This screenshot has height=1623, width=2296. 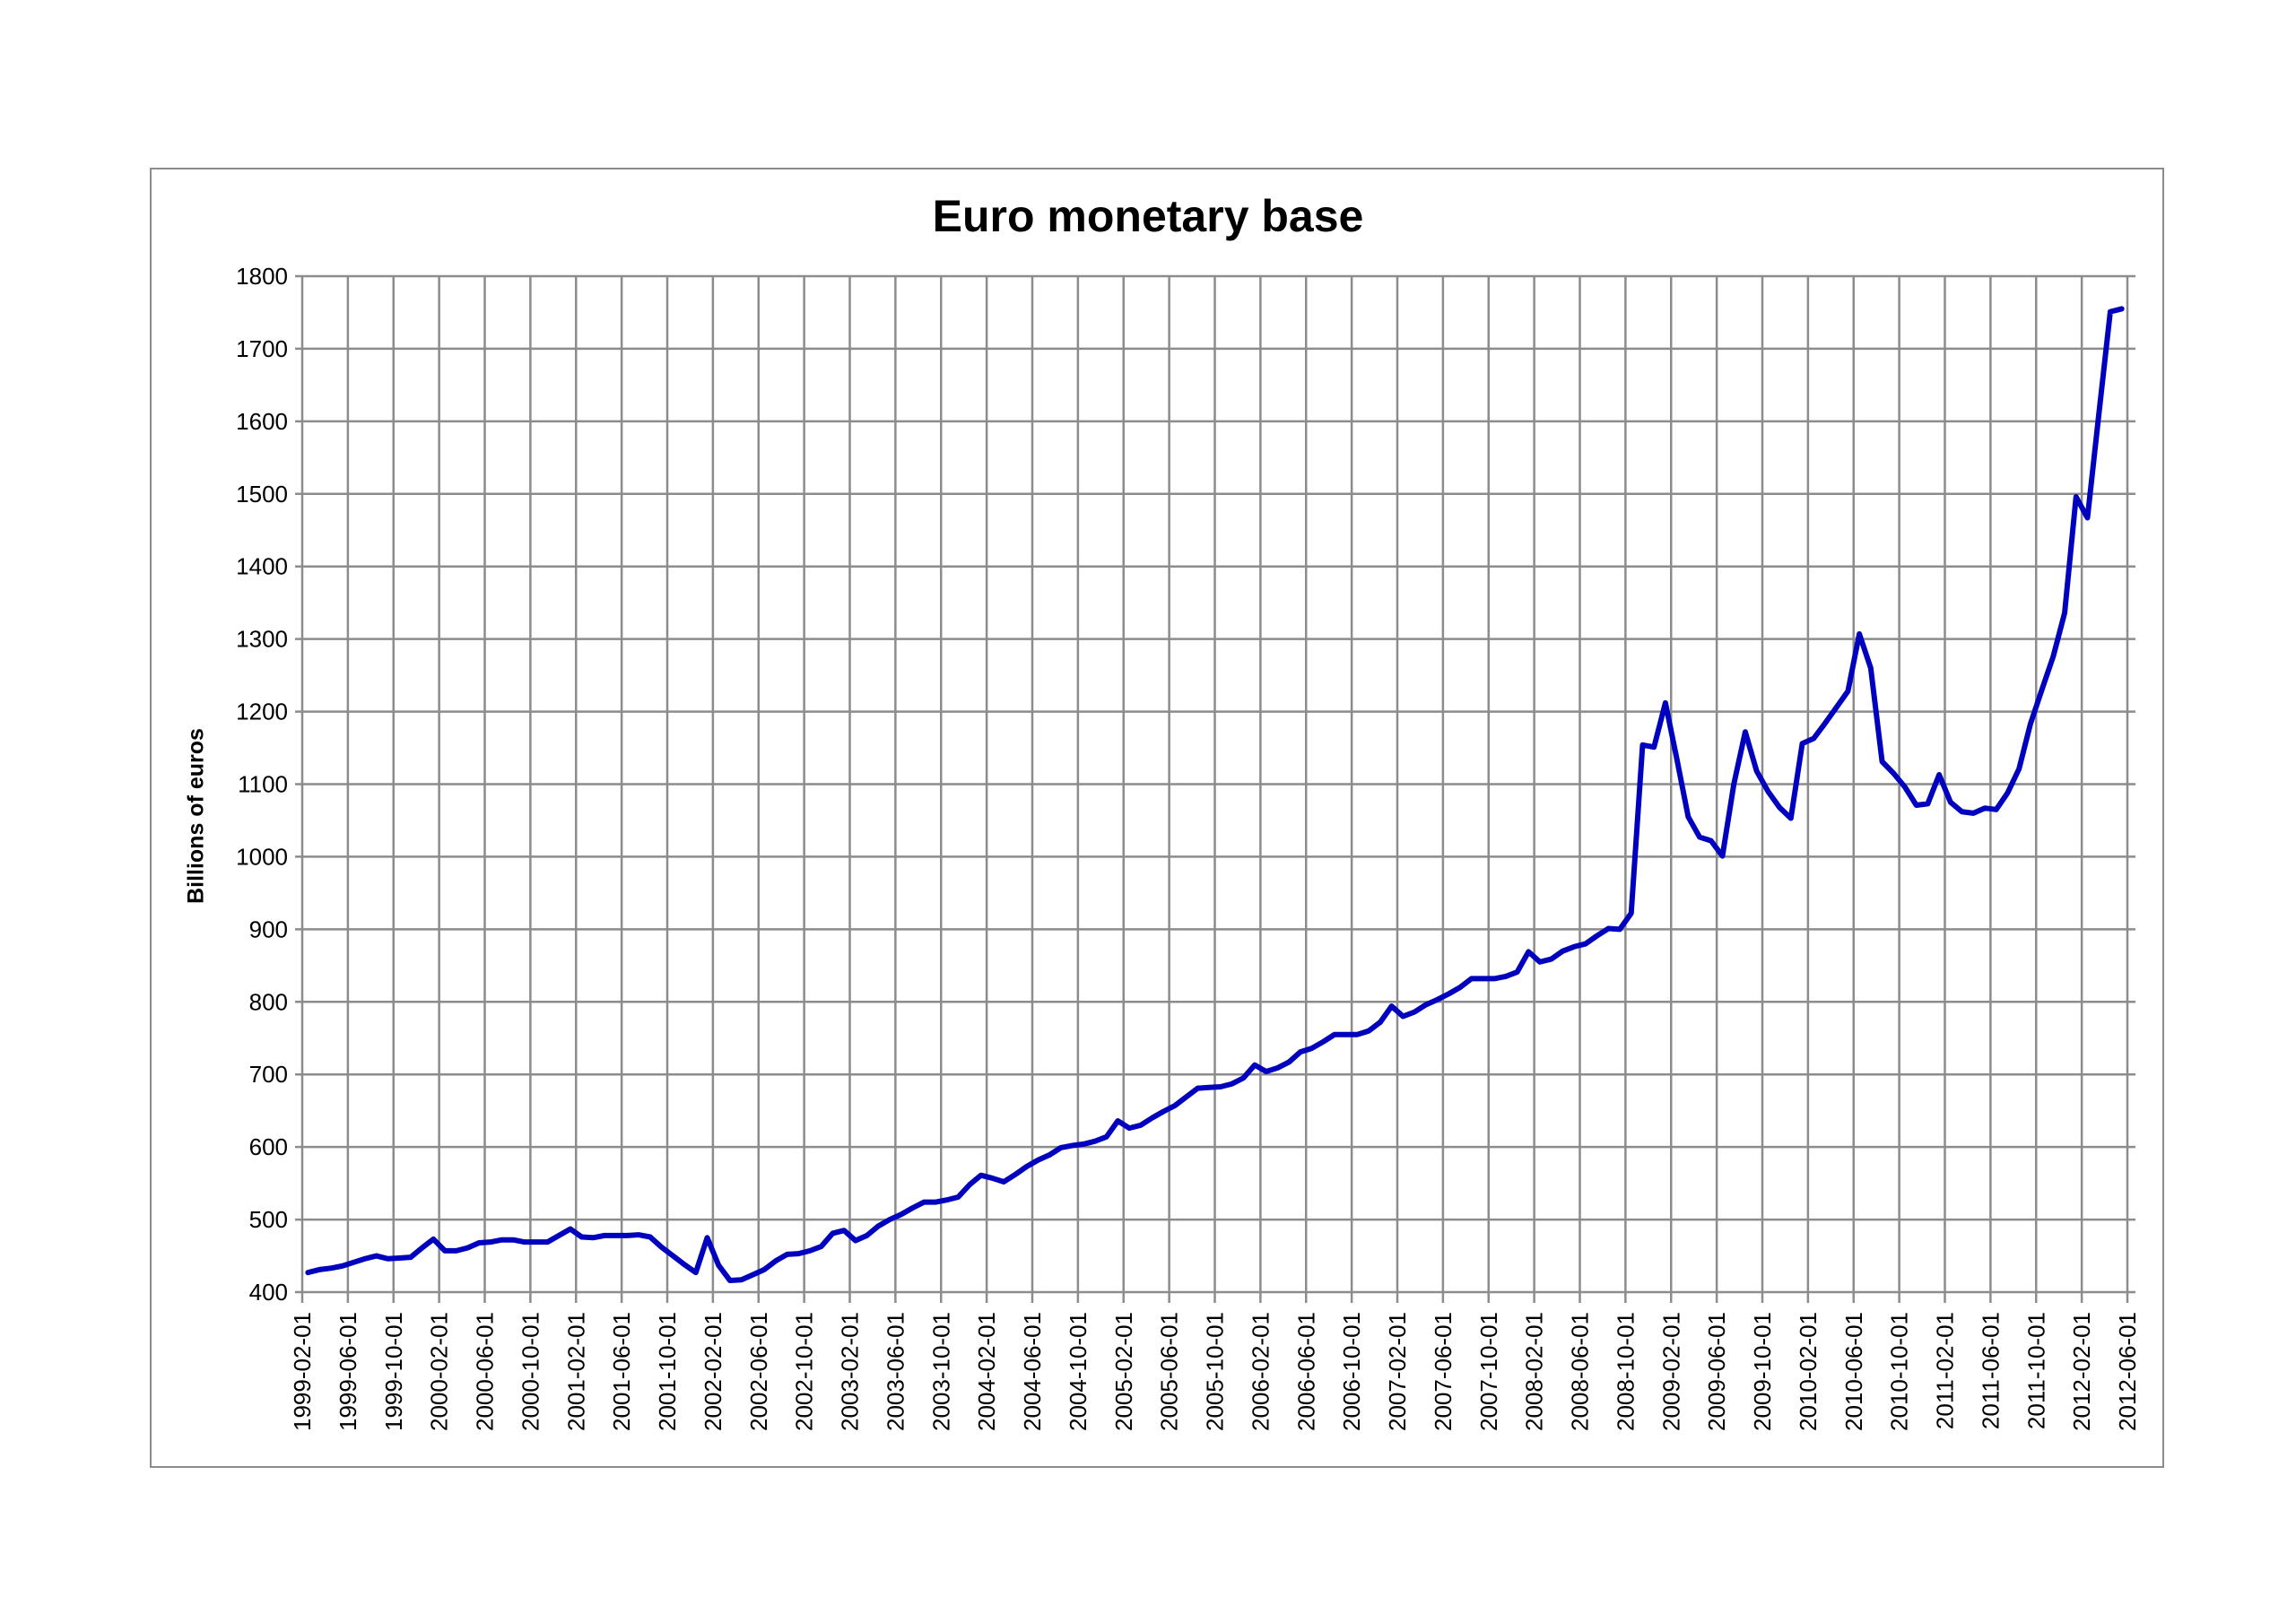 I want to click on x-tick-label: 2004-10-01, so click(x=1078, y=1371).